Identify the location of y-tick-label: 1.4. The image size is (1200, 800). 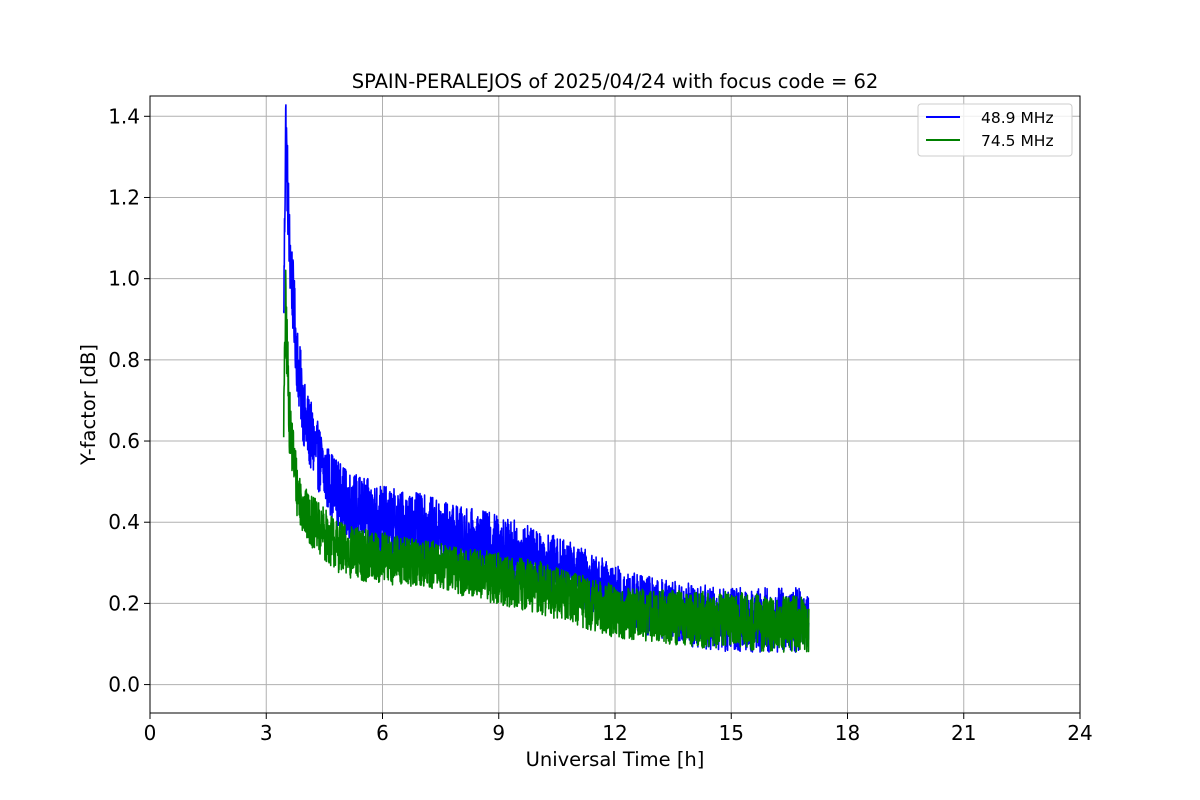
(124, 116).